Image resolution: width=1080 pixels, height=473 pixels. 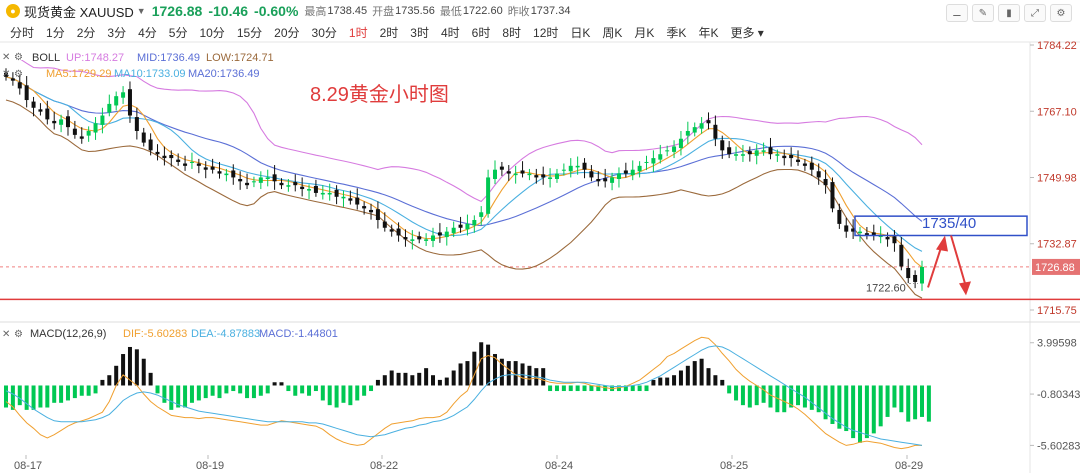 What do you see at coordinates (95, 58) in the screenshot?
I see `boll-legend-up: UP:1748.27` at bounding box center [95, 58].